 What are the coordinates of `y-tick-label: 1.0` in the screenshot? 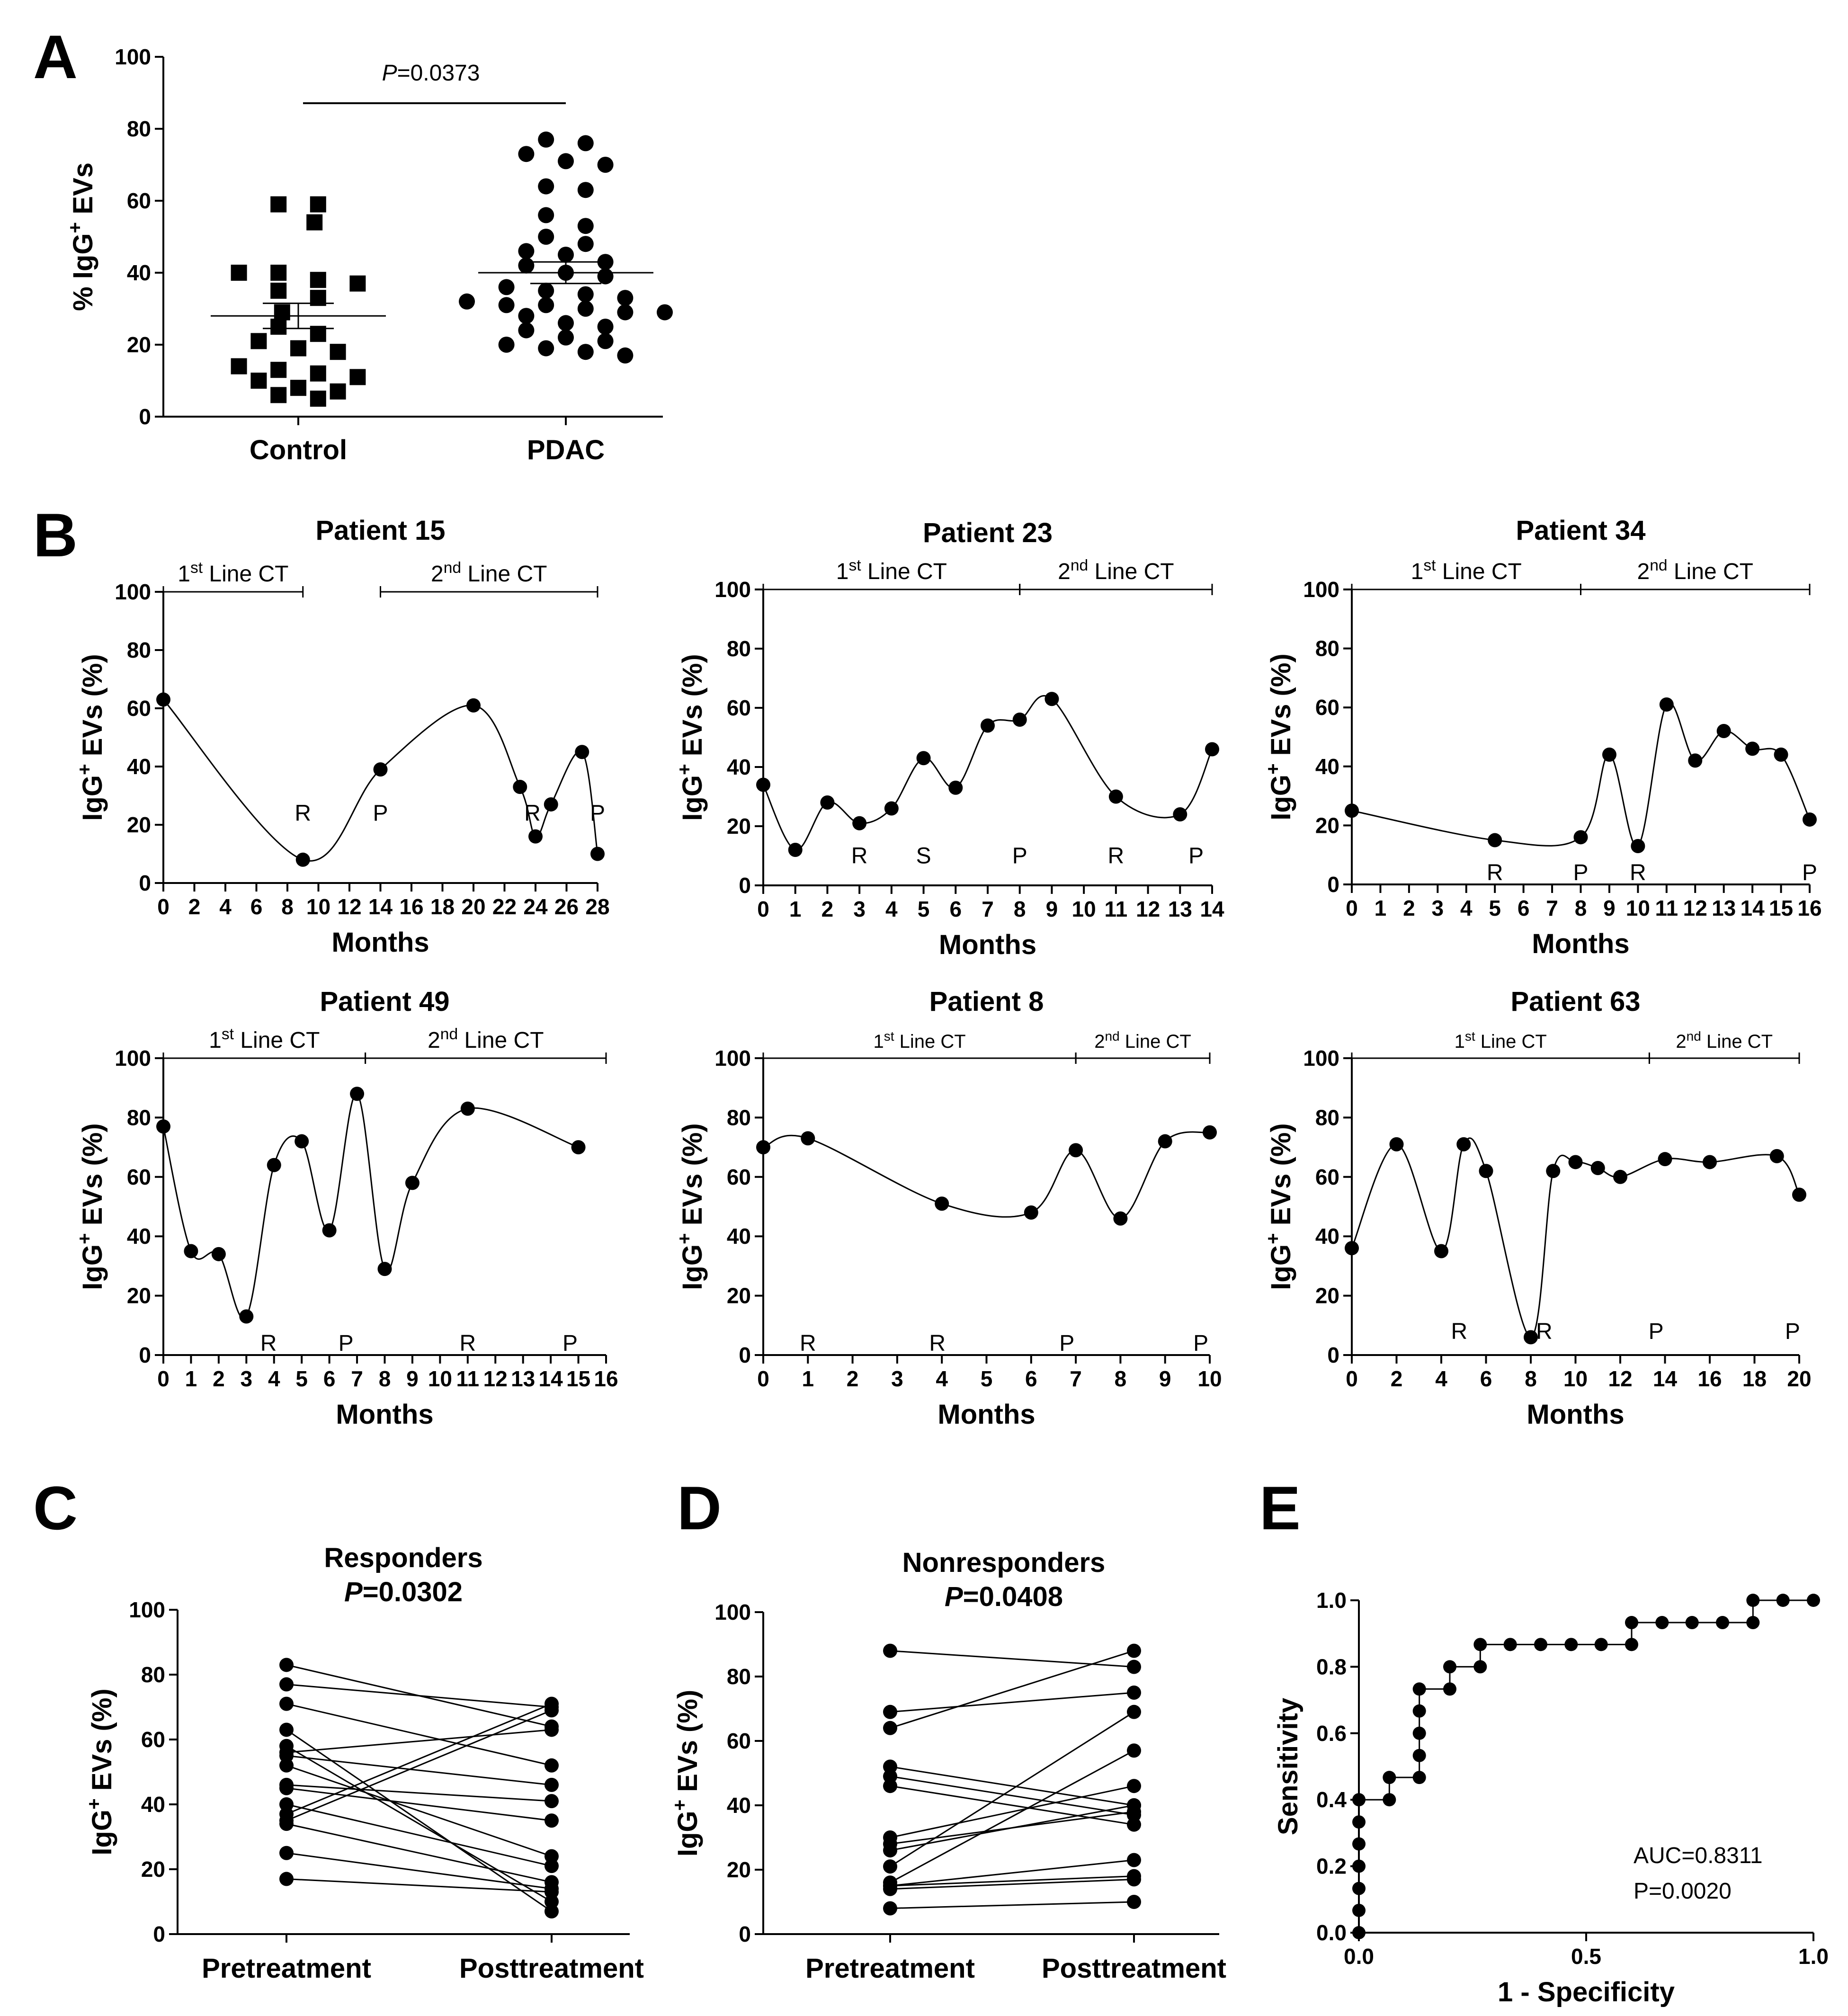 It's located at (1331, 1600).